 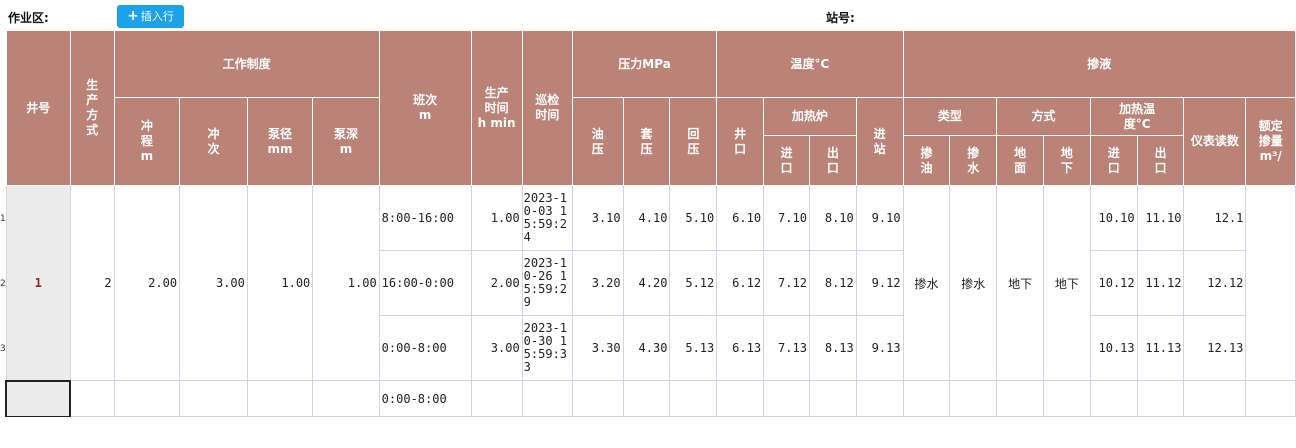 I want to click on cell-shift: 16:00-0:00, so click(x=425, y=283).